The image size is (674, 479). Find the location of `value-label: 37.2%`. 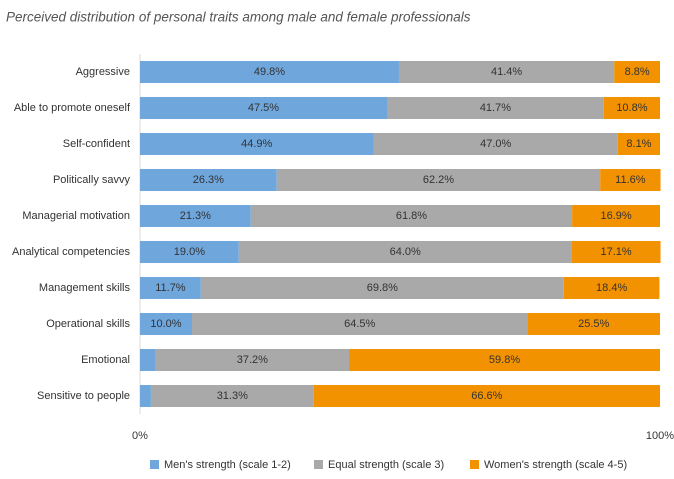

value-label: 37.2% is located at coordinates (252, 360).